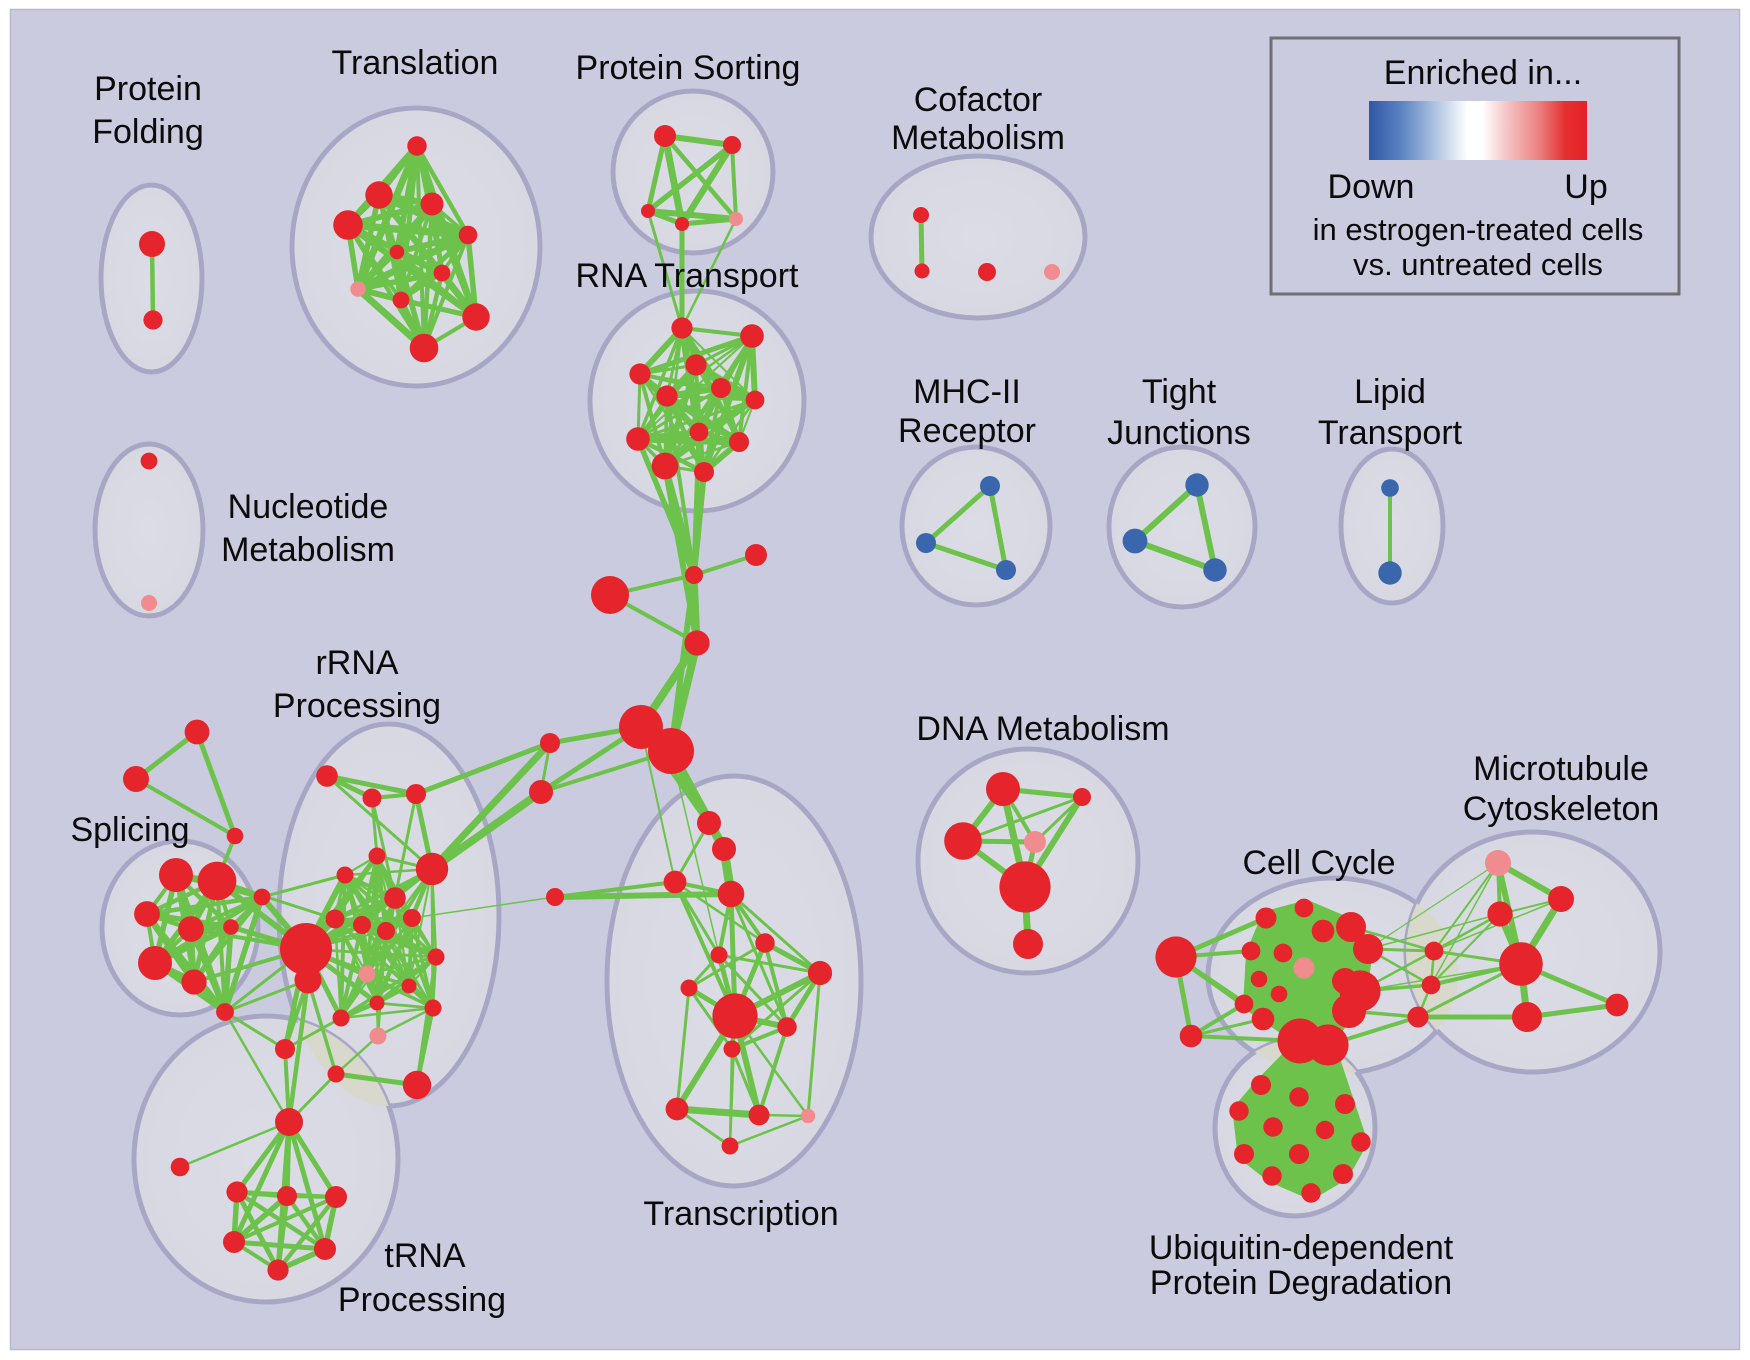 The height and width of the screenshot is (1360, 1750). What do you see at coordinates (967, 392) in the screenshot?
I see `svg-text: MHC-II` at bounding box center [967, 392].